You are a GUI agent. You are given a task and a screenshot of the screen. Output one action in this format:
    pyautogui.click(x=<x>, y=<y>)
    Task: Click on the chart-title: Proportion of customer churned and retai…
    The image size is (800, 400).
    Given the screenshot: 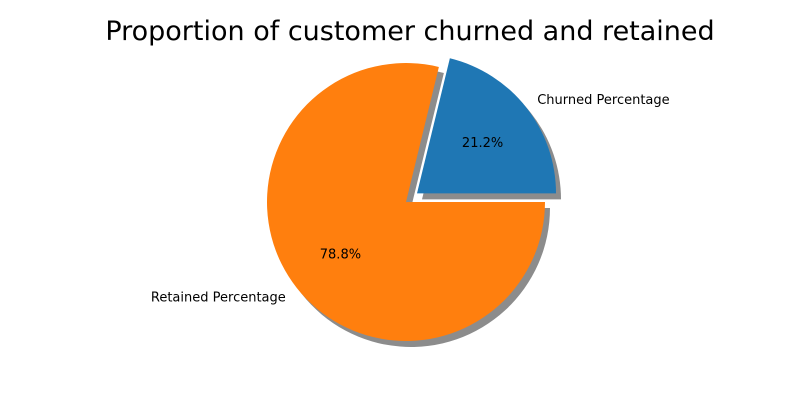 What is the action you would take?
    pyautogui.click(x=409, y=31)
    